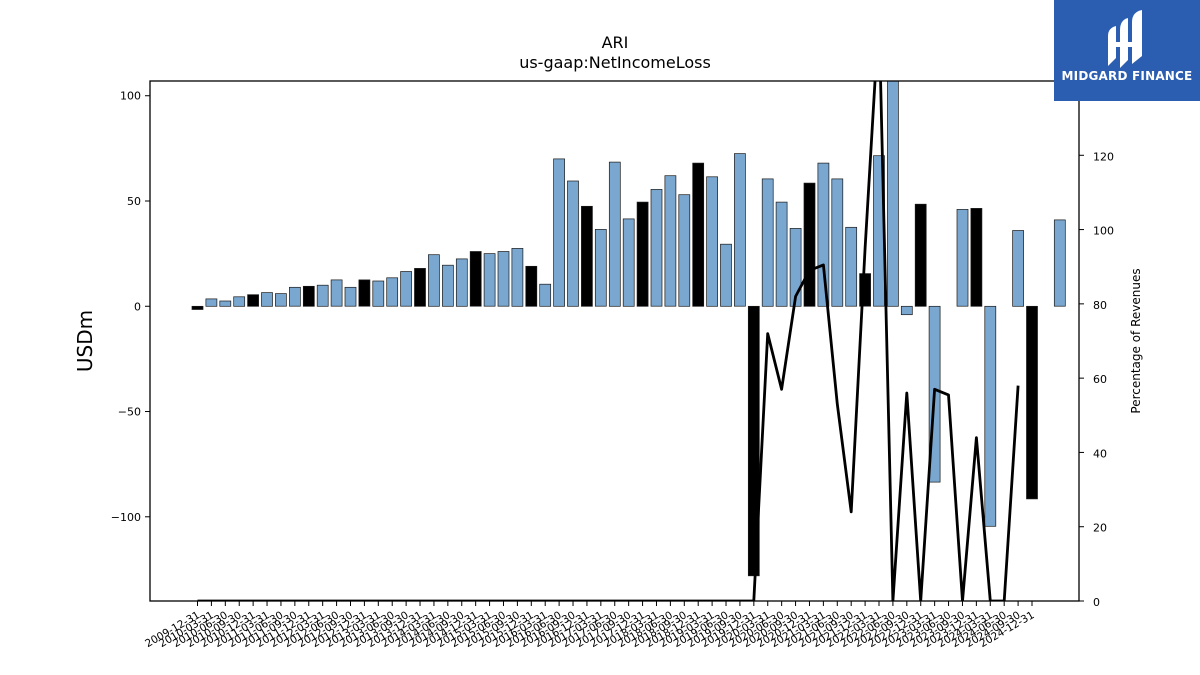  I want to click on bar-, so click(1059, 263).